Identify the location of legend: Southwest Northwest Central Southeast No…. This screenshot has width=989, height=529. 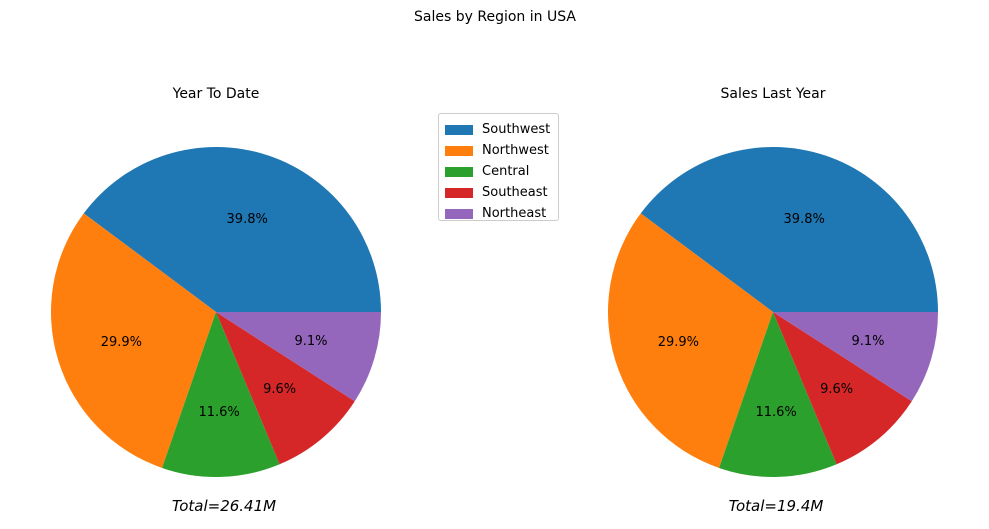
(498, 167).